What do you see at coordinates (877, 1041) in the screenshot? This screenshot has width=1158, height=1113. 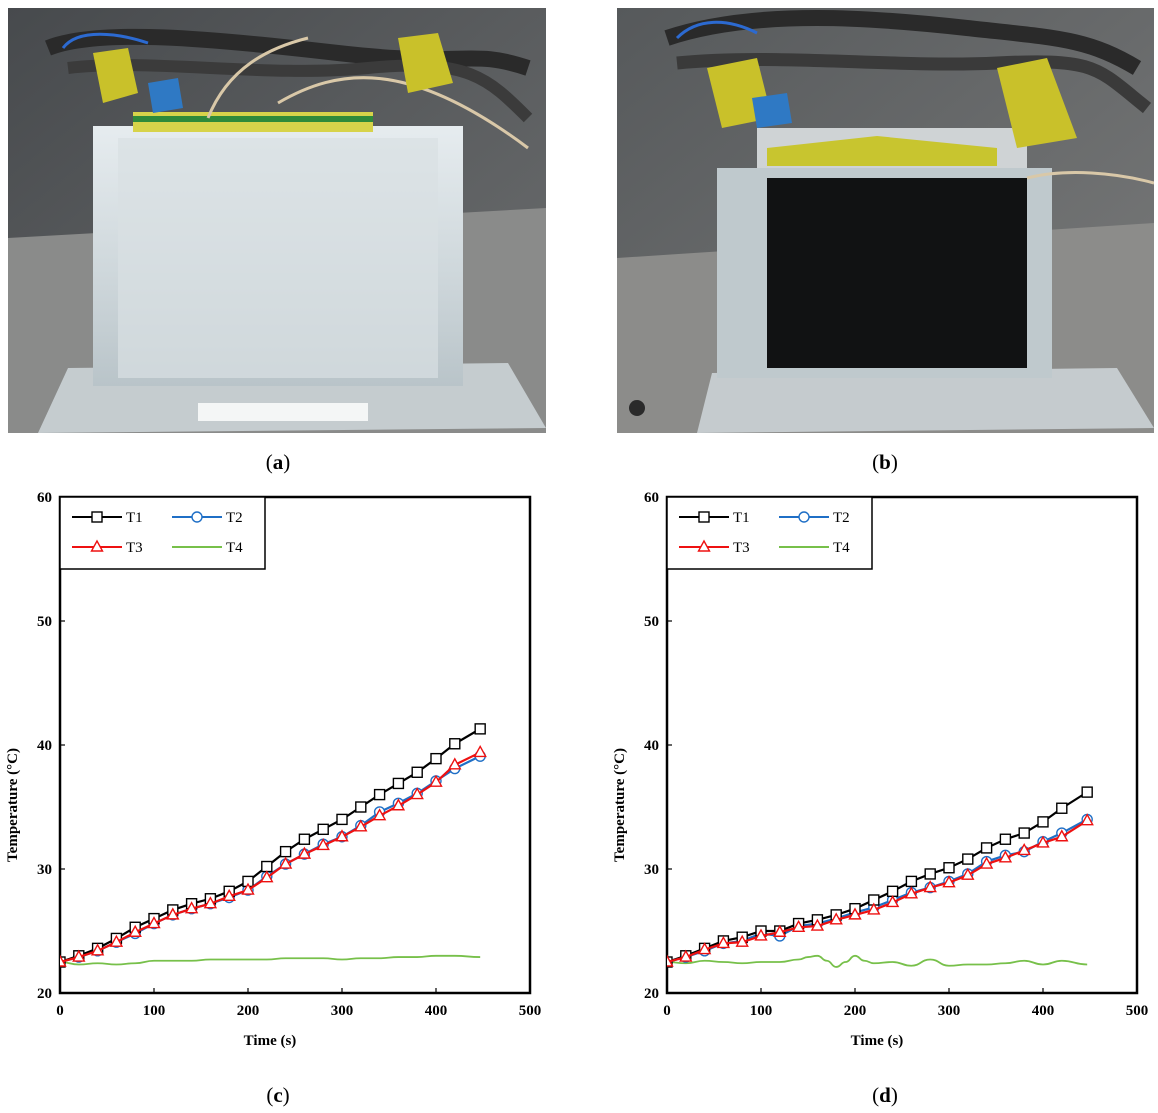 I see `x-axis-label: Time (s)` at bounding box center [877, 1041].